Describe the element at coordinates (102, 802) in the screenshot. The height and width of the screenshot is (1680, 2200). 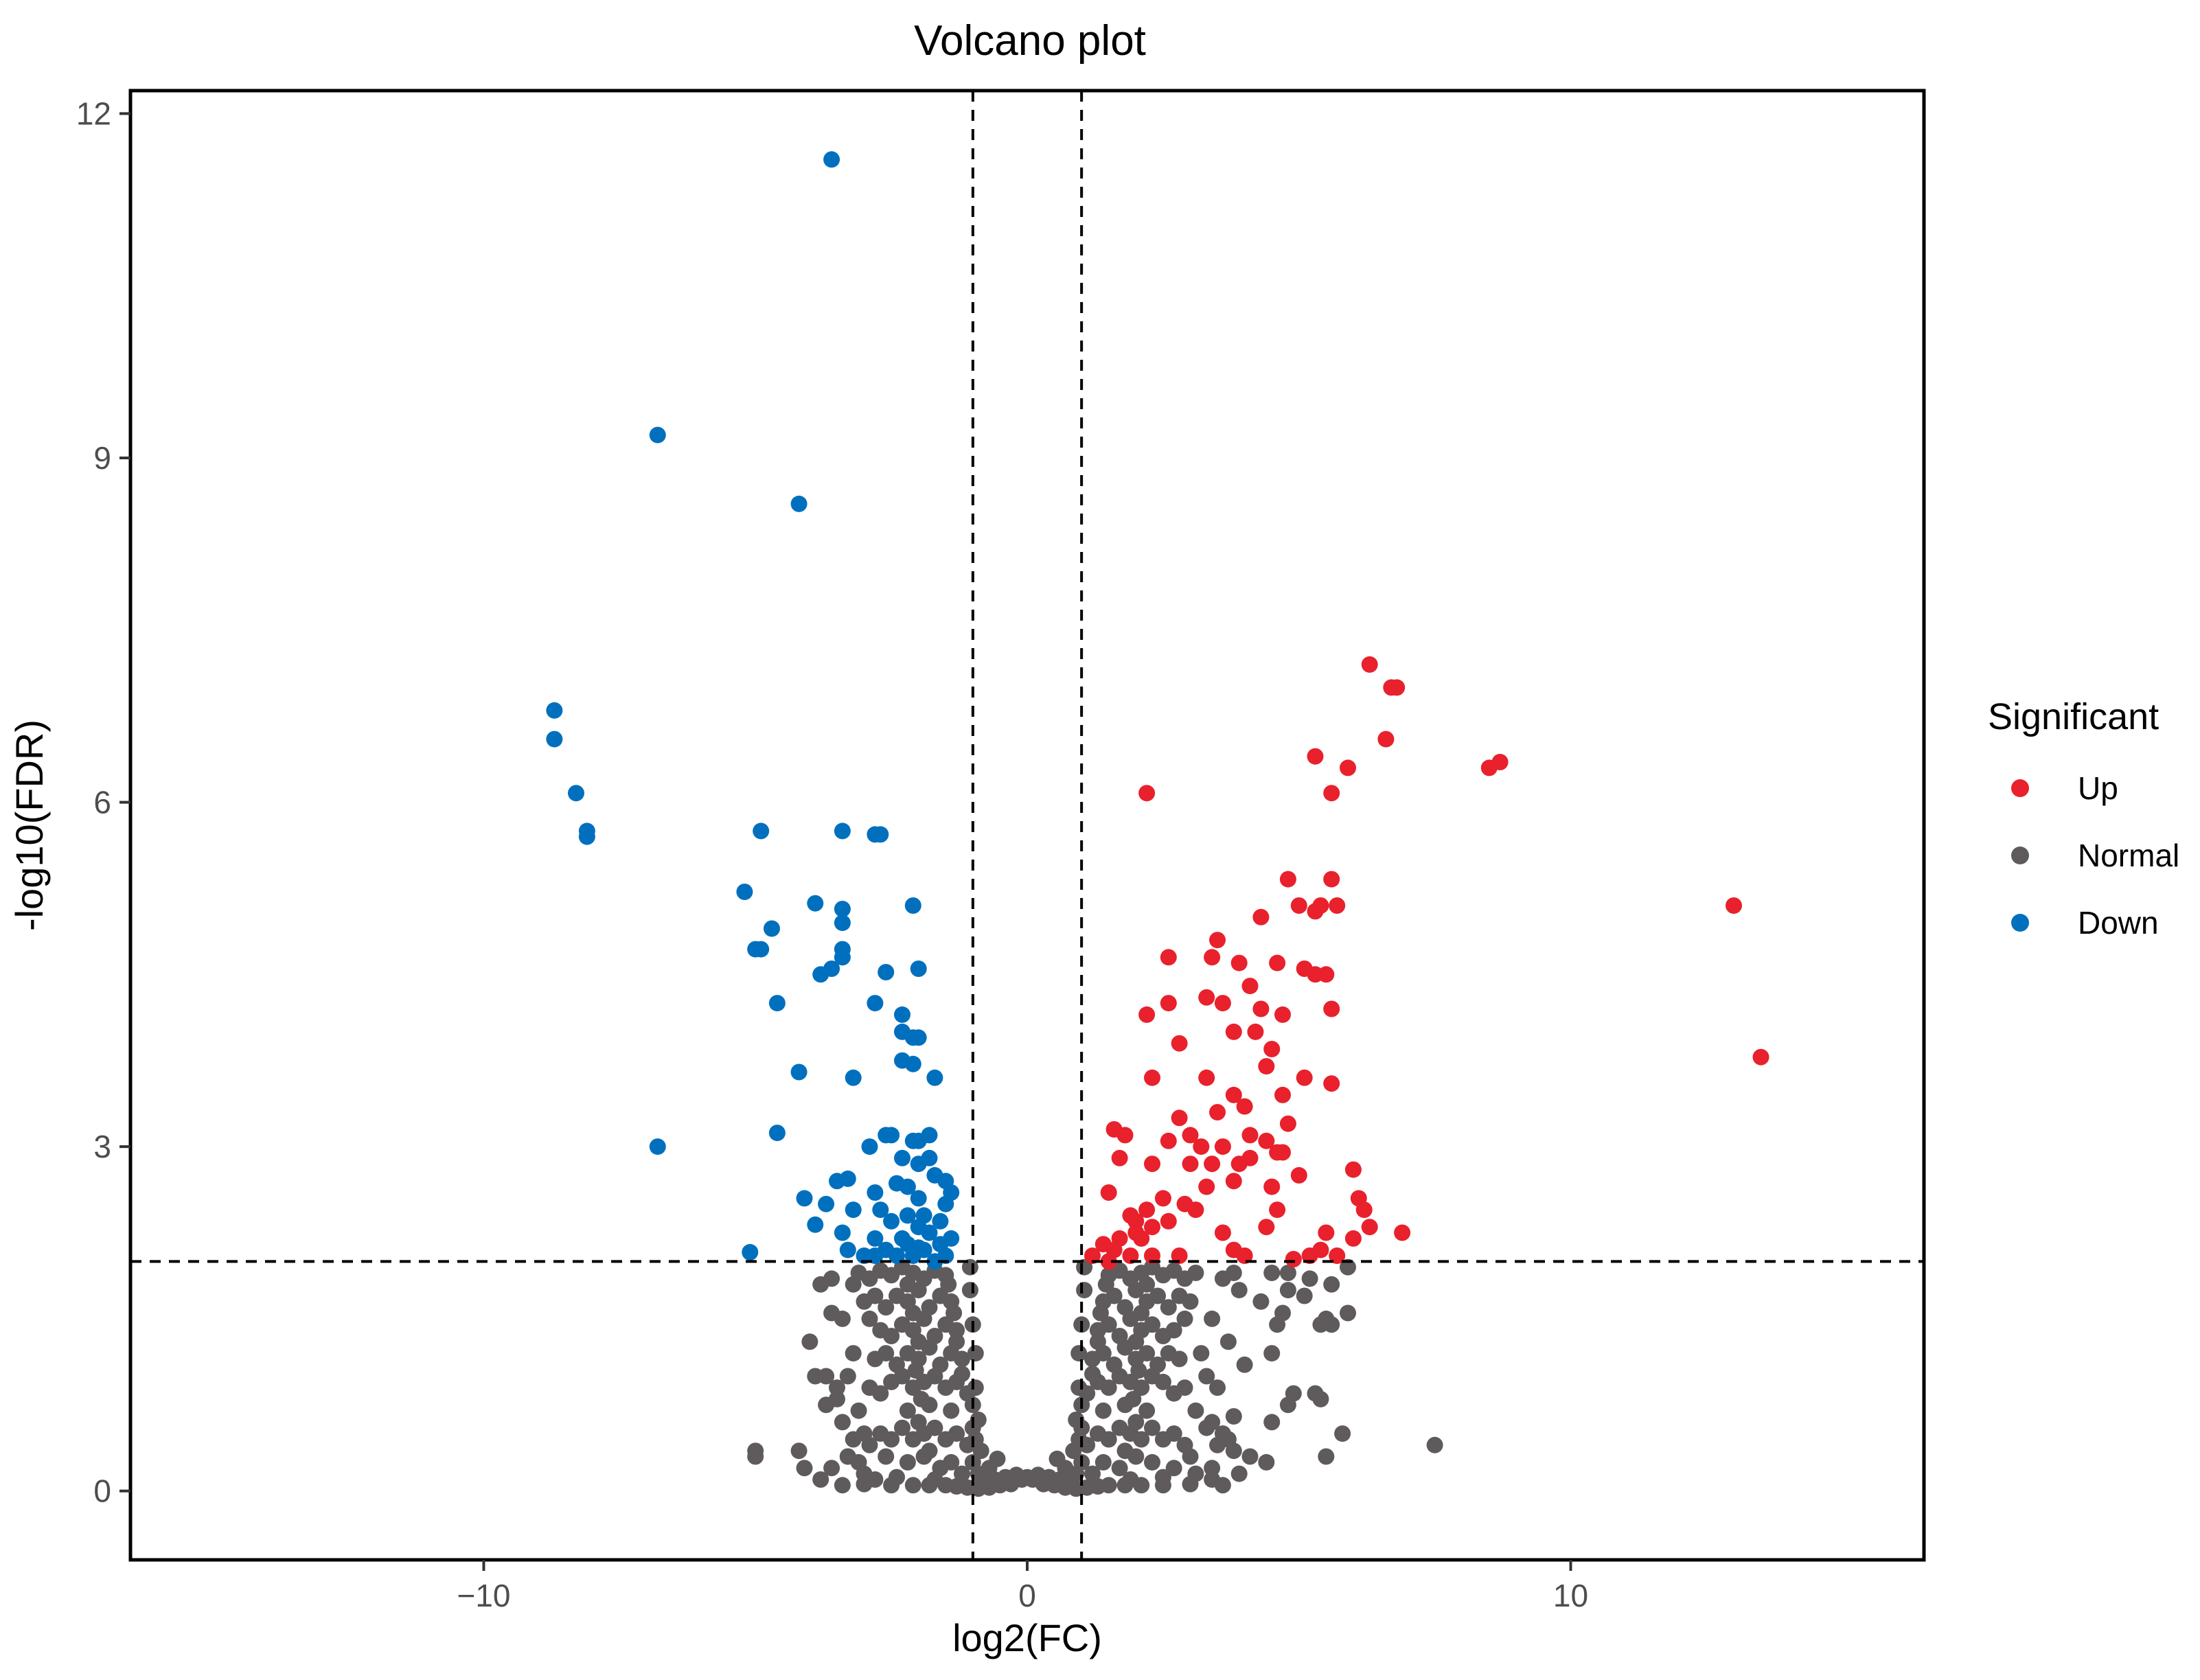
I see `y-tick-label: 6` at that location.